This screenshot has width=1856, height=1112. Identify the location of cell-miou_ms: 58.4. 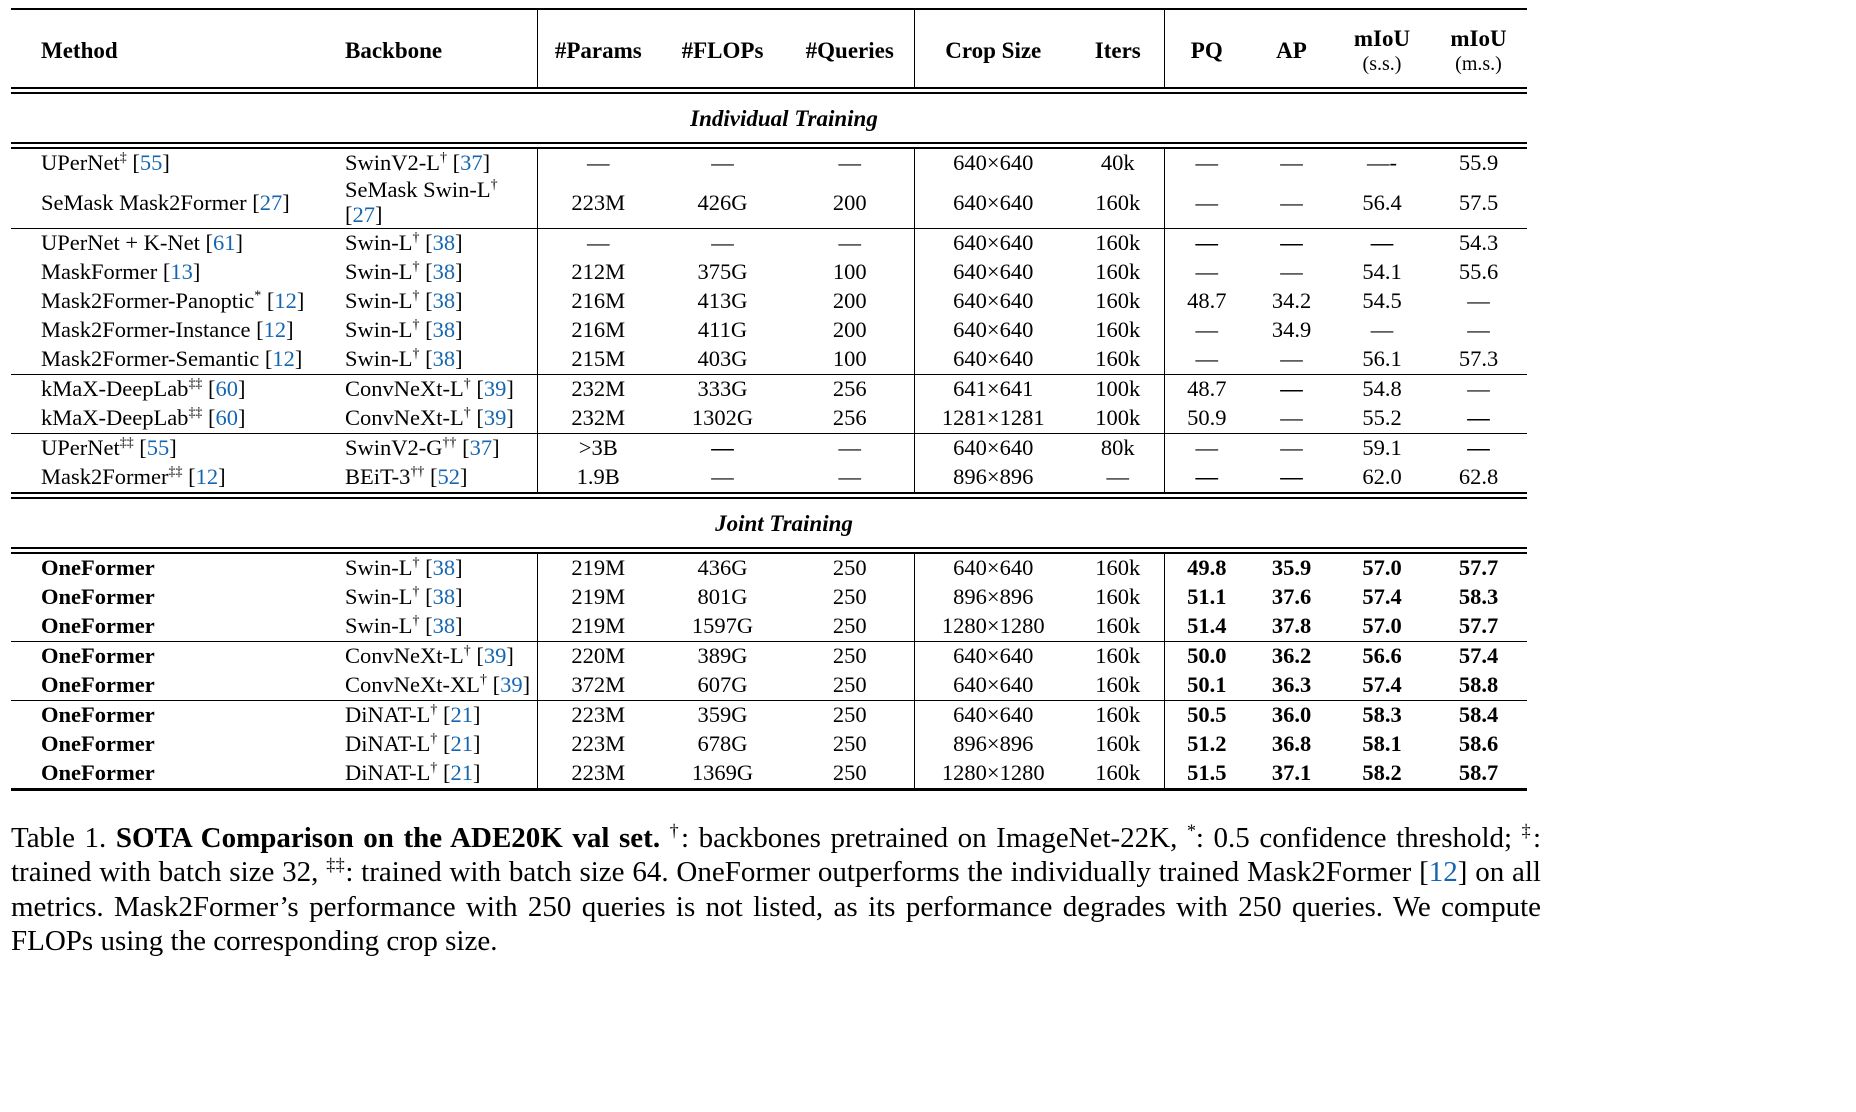
(1478, 714).